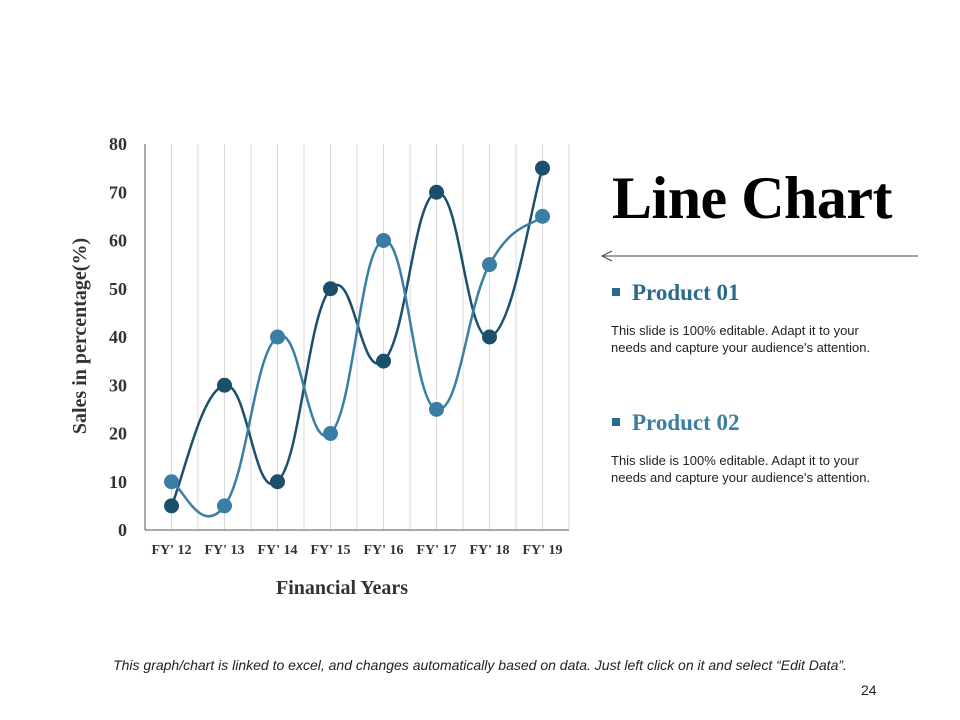 This screenshot has height=720, width=960. I want to click on y-tick-label: 70, so click(118, 192).